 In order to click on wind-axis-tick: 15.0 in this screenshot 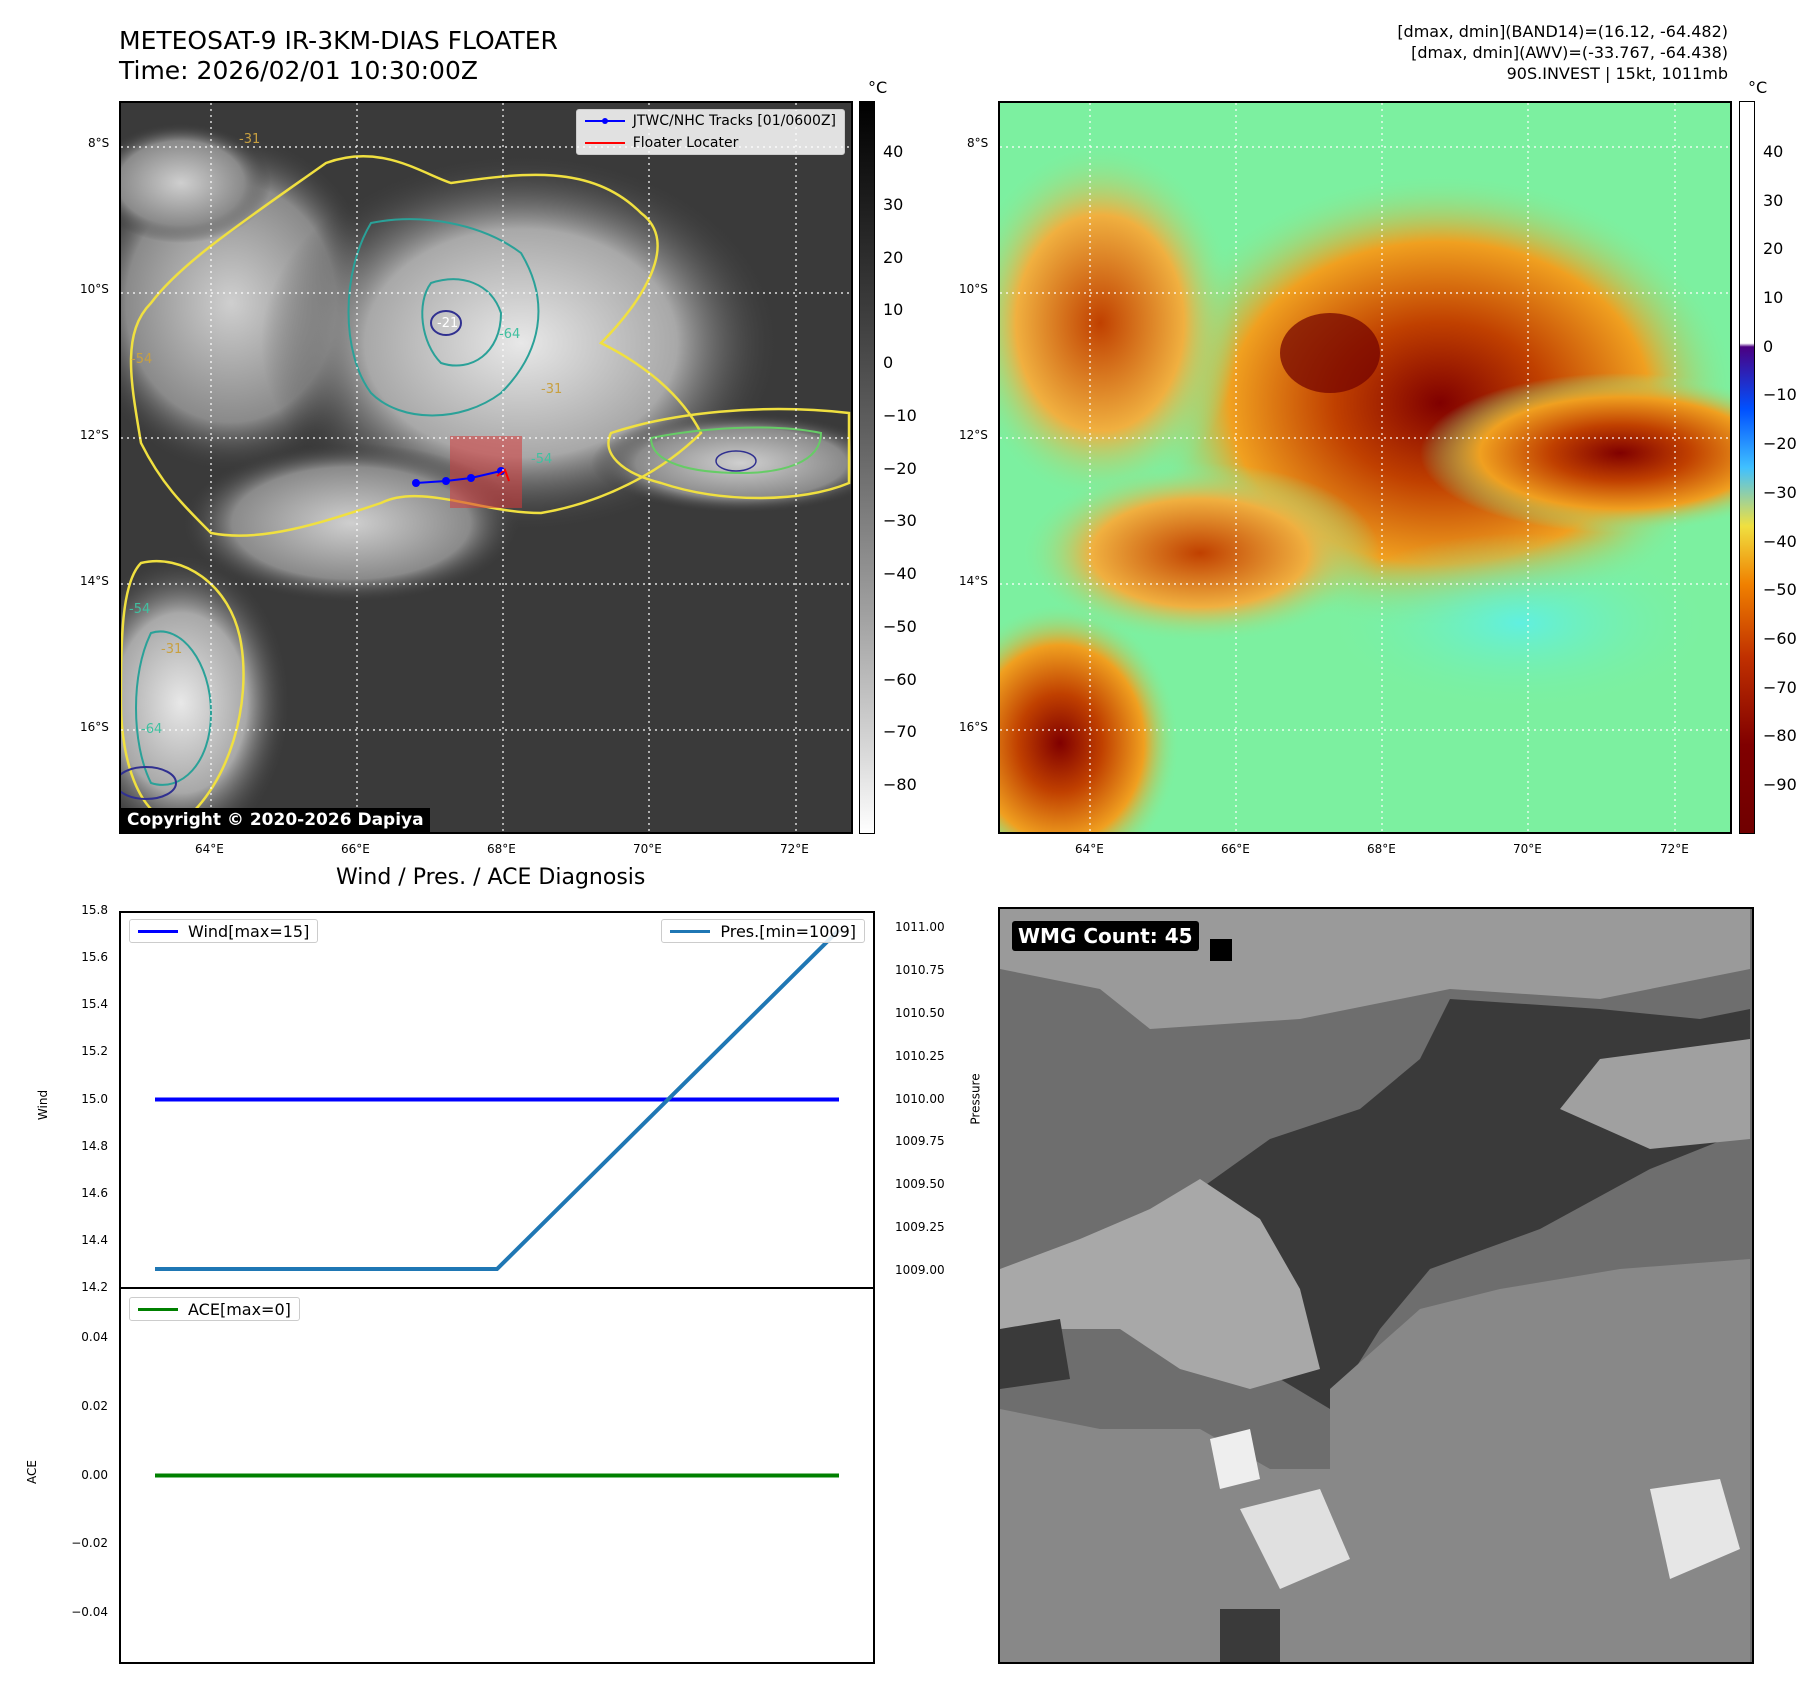, I will do `click(94, 1098)`.